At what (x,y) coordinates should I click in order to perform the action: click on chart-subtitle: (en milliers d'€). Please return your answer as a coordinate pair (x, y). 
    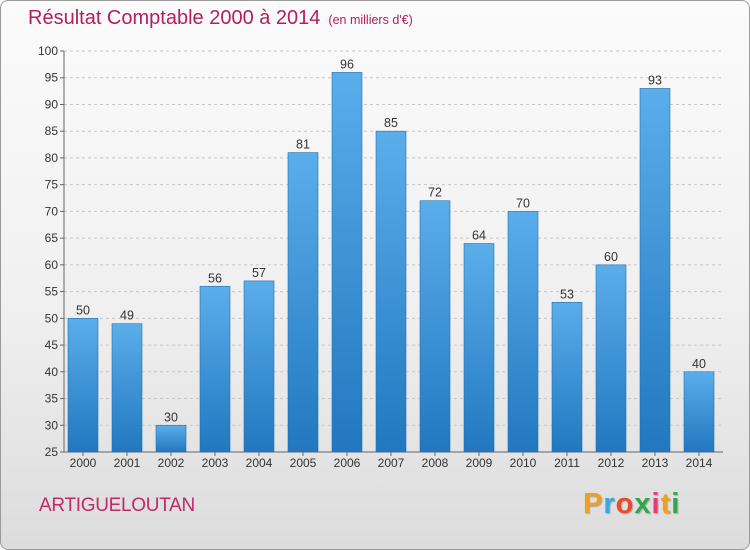
    Looking at the image, I should click on (370, 20).